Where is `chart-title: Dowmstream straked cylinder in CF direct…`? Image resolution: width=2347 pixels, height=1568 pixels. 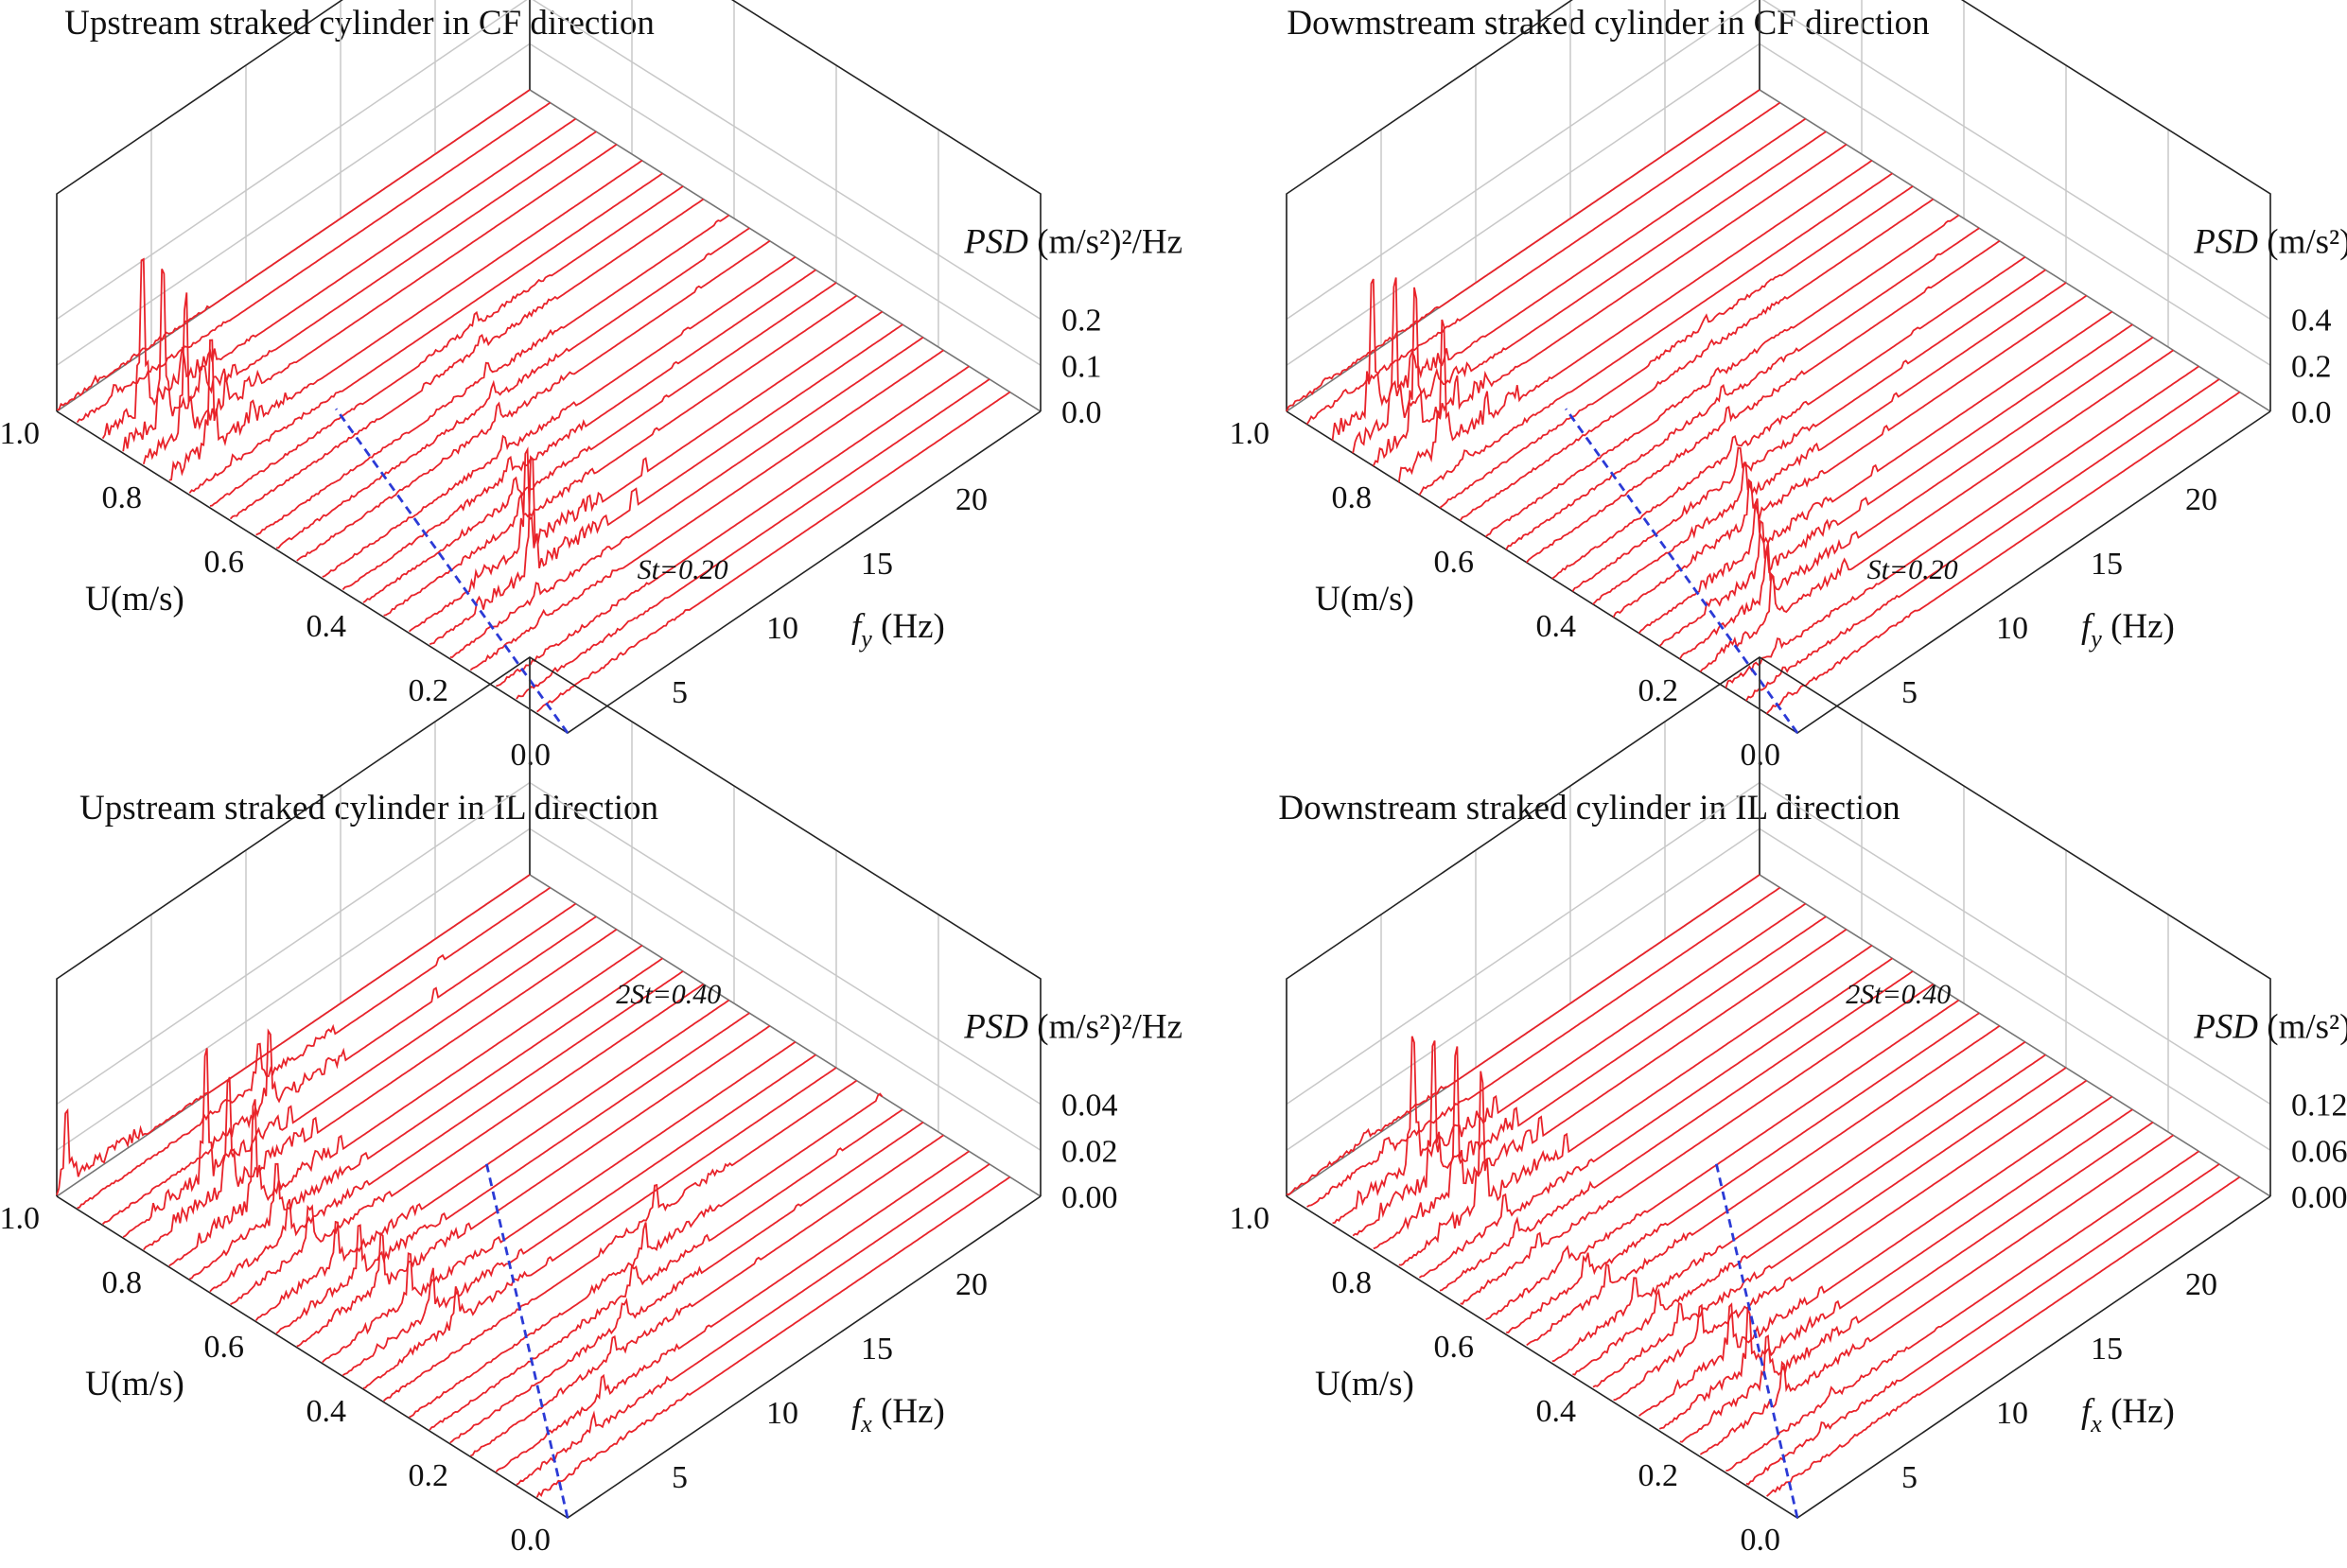 chart-title: Dowmstream straked cylinder in CF direct… is located at coordinates (1608, 24).